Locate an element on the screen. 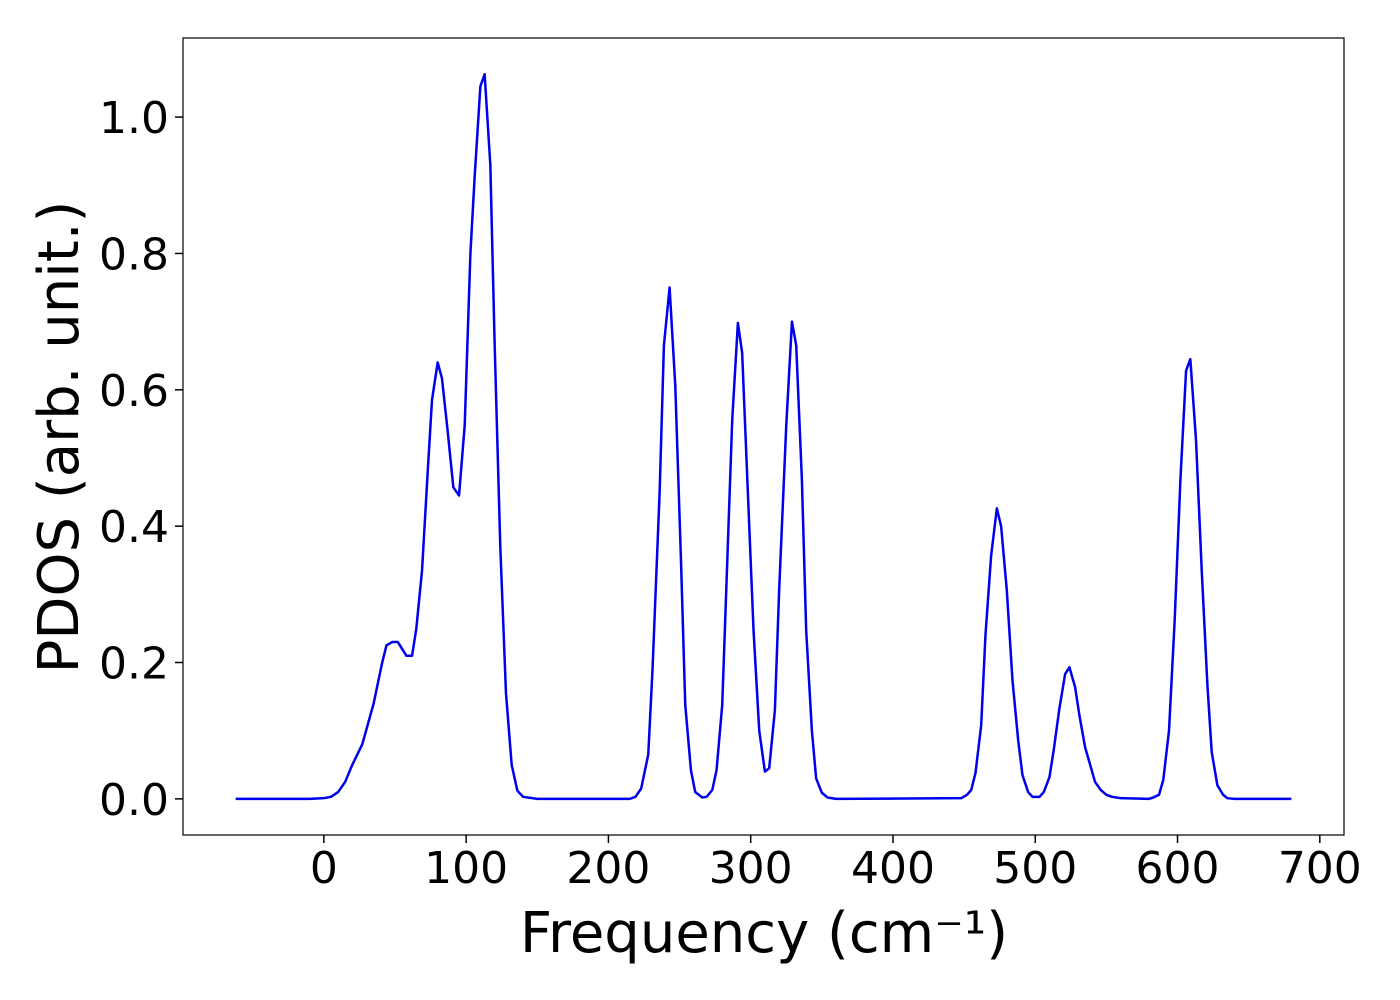 The image size is (1400, 1000). x-tick-label: 0 is located at coordinates (324, 868).